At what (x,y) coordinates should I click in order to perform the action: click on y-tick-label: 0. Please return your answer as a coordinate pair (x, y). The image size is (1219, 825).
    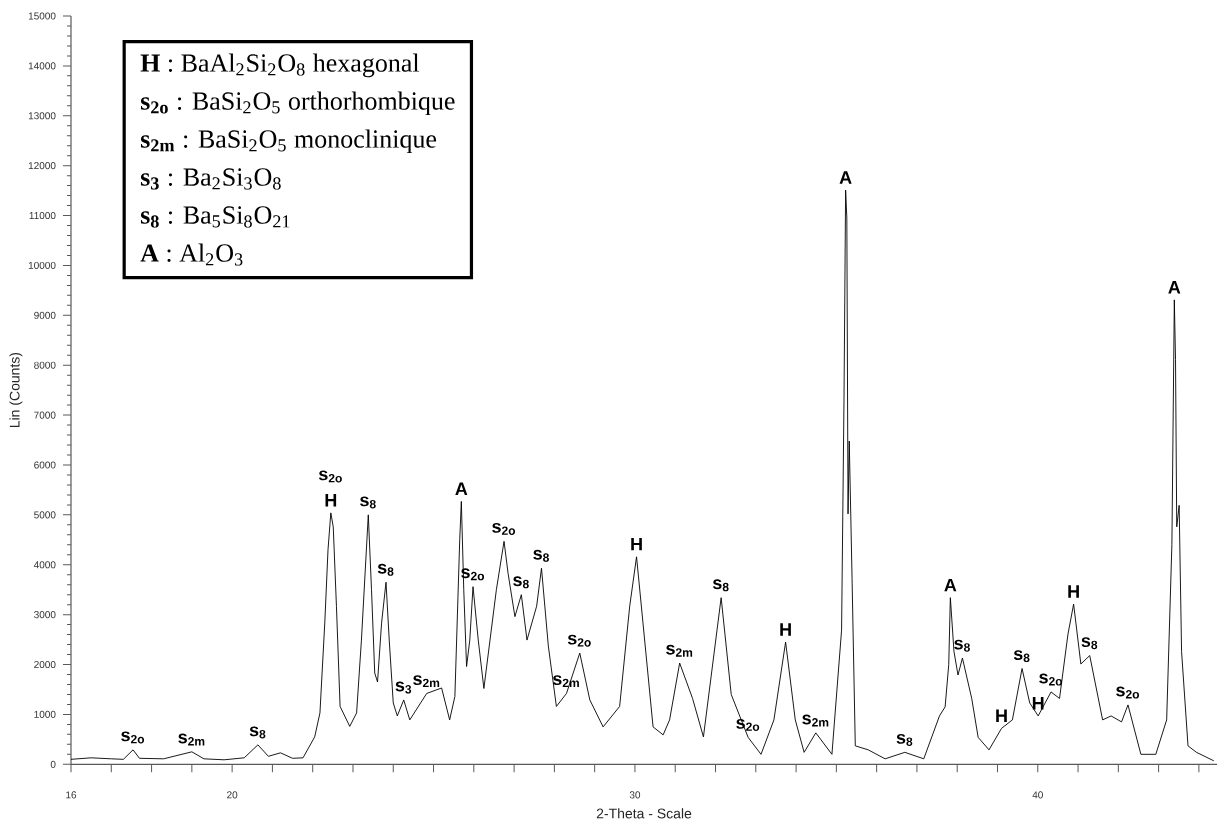
    Looking at the image, I should click on (53, 764).